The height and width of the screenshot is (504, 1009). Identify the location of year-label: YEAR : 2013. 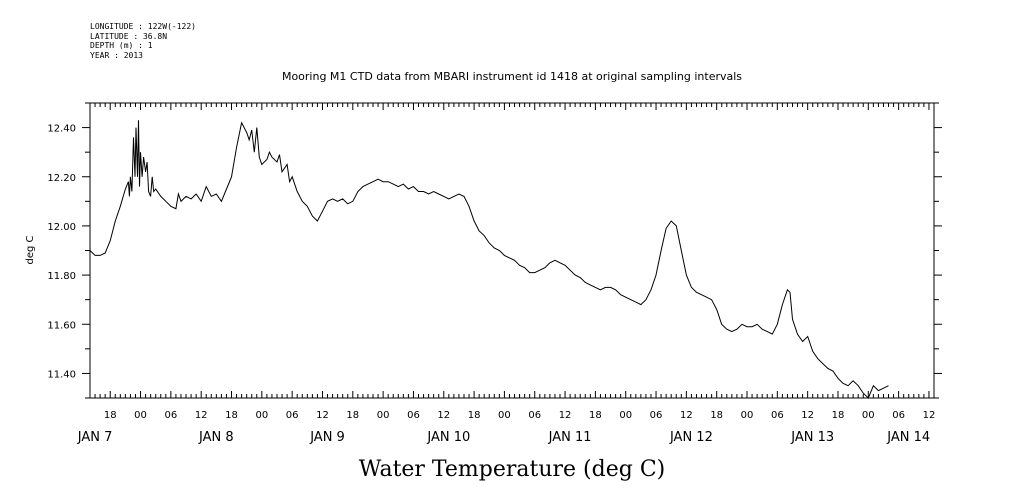
(116, 55).